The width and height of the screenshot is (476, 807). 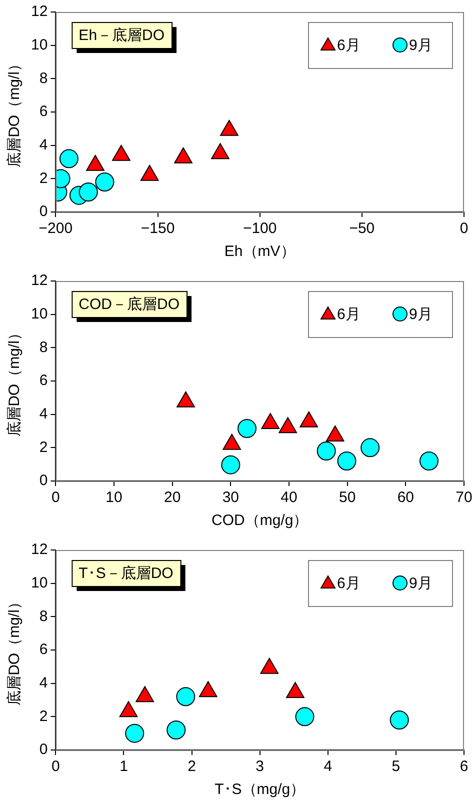 I want to click on x-axis-title: Eh（mV）, so click(x=260, y=251).